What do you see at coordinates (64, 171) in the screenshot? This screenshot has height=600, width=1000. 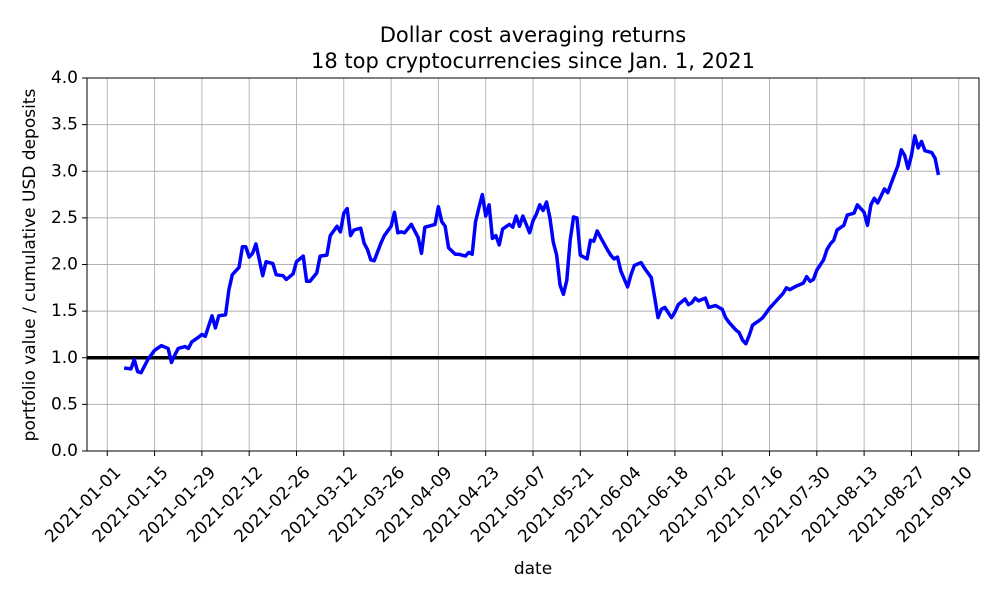 I see `y-tick-label: 3.0` at bounding box center [64, 171].